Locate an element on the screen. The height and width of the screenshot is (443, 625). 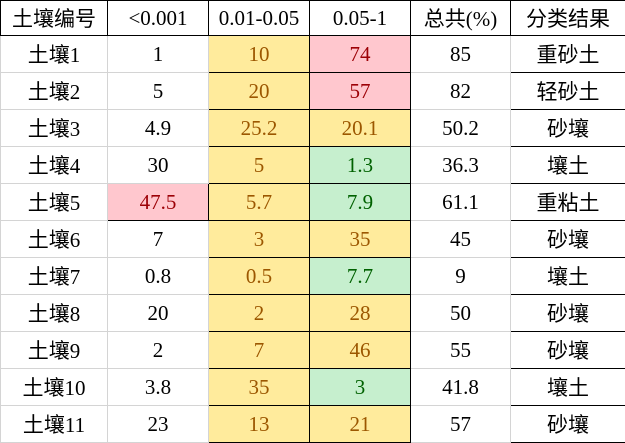
header-row: 土壤编号 <0.001 0.01-0.05 0.05-1 总共(%) 分类结果 is located at coordinates (313, 18).